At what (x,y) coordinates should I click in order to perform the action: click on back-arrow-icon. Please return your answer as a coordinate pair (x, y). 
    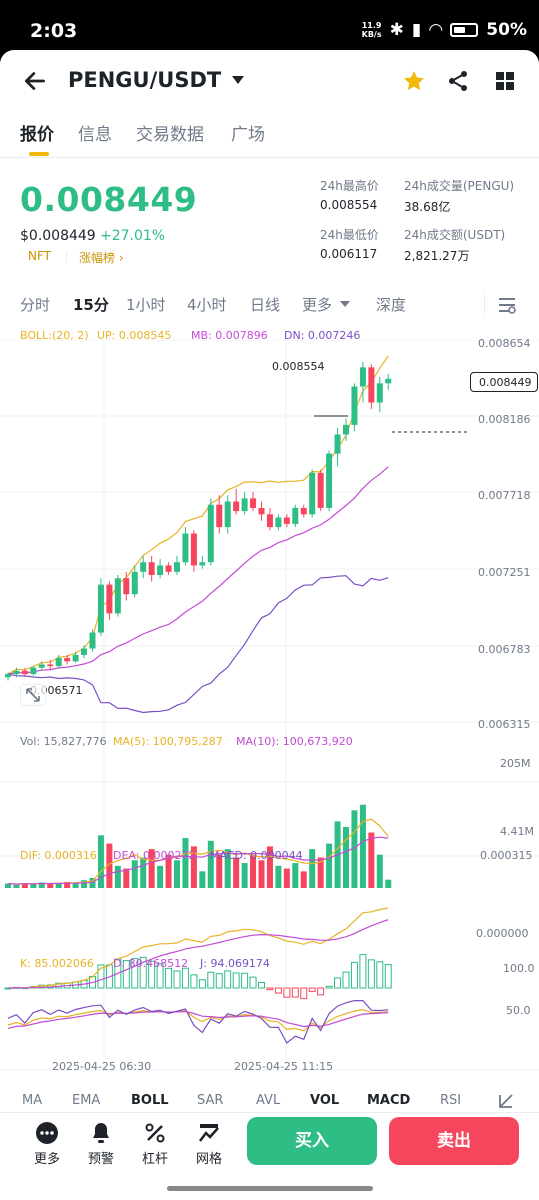
    Looking at the image, I should click on (35, 81).